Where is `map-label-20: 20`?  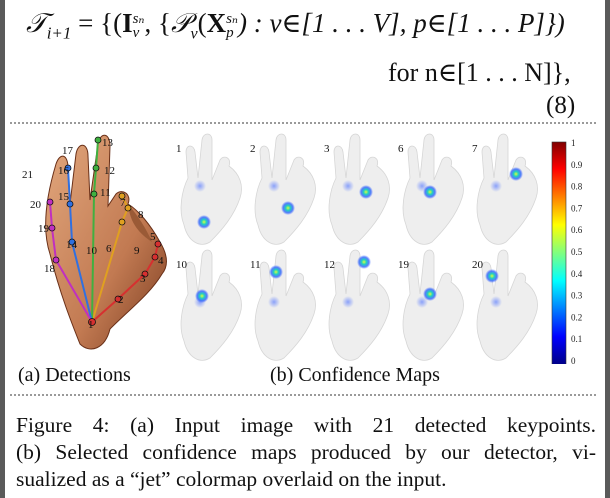
map-label-20: 20 is located at coordinates (478, 265).